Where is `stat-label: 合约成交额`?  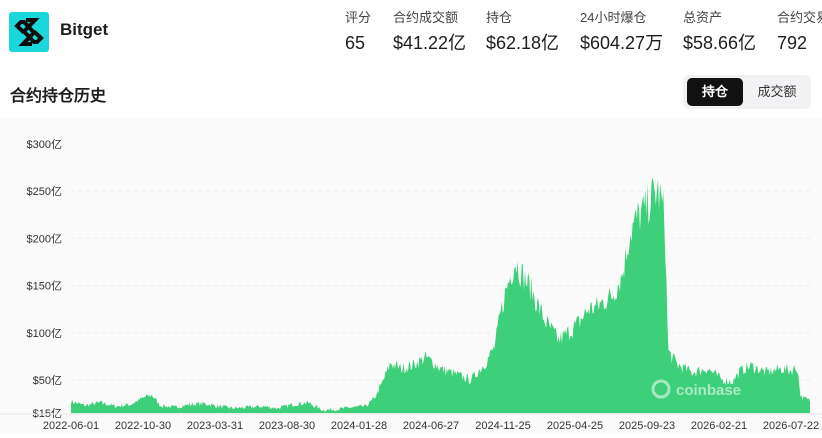
stat-label: 合约成交额 is located at coordinates (426, 17).